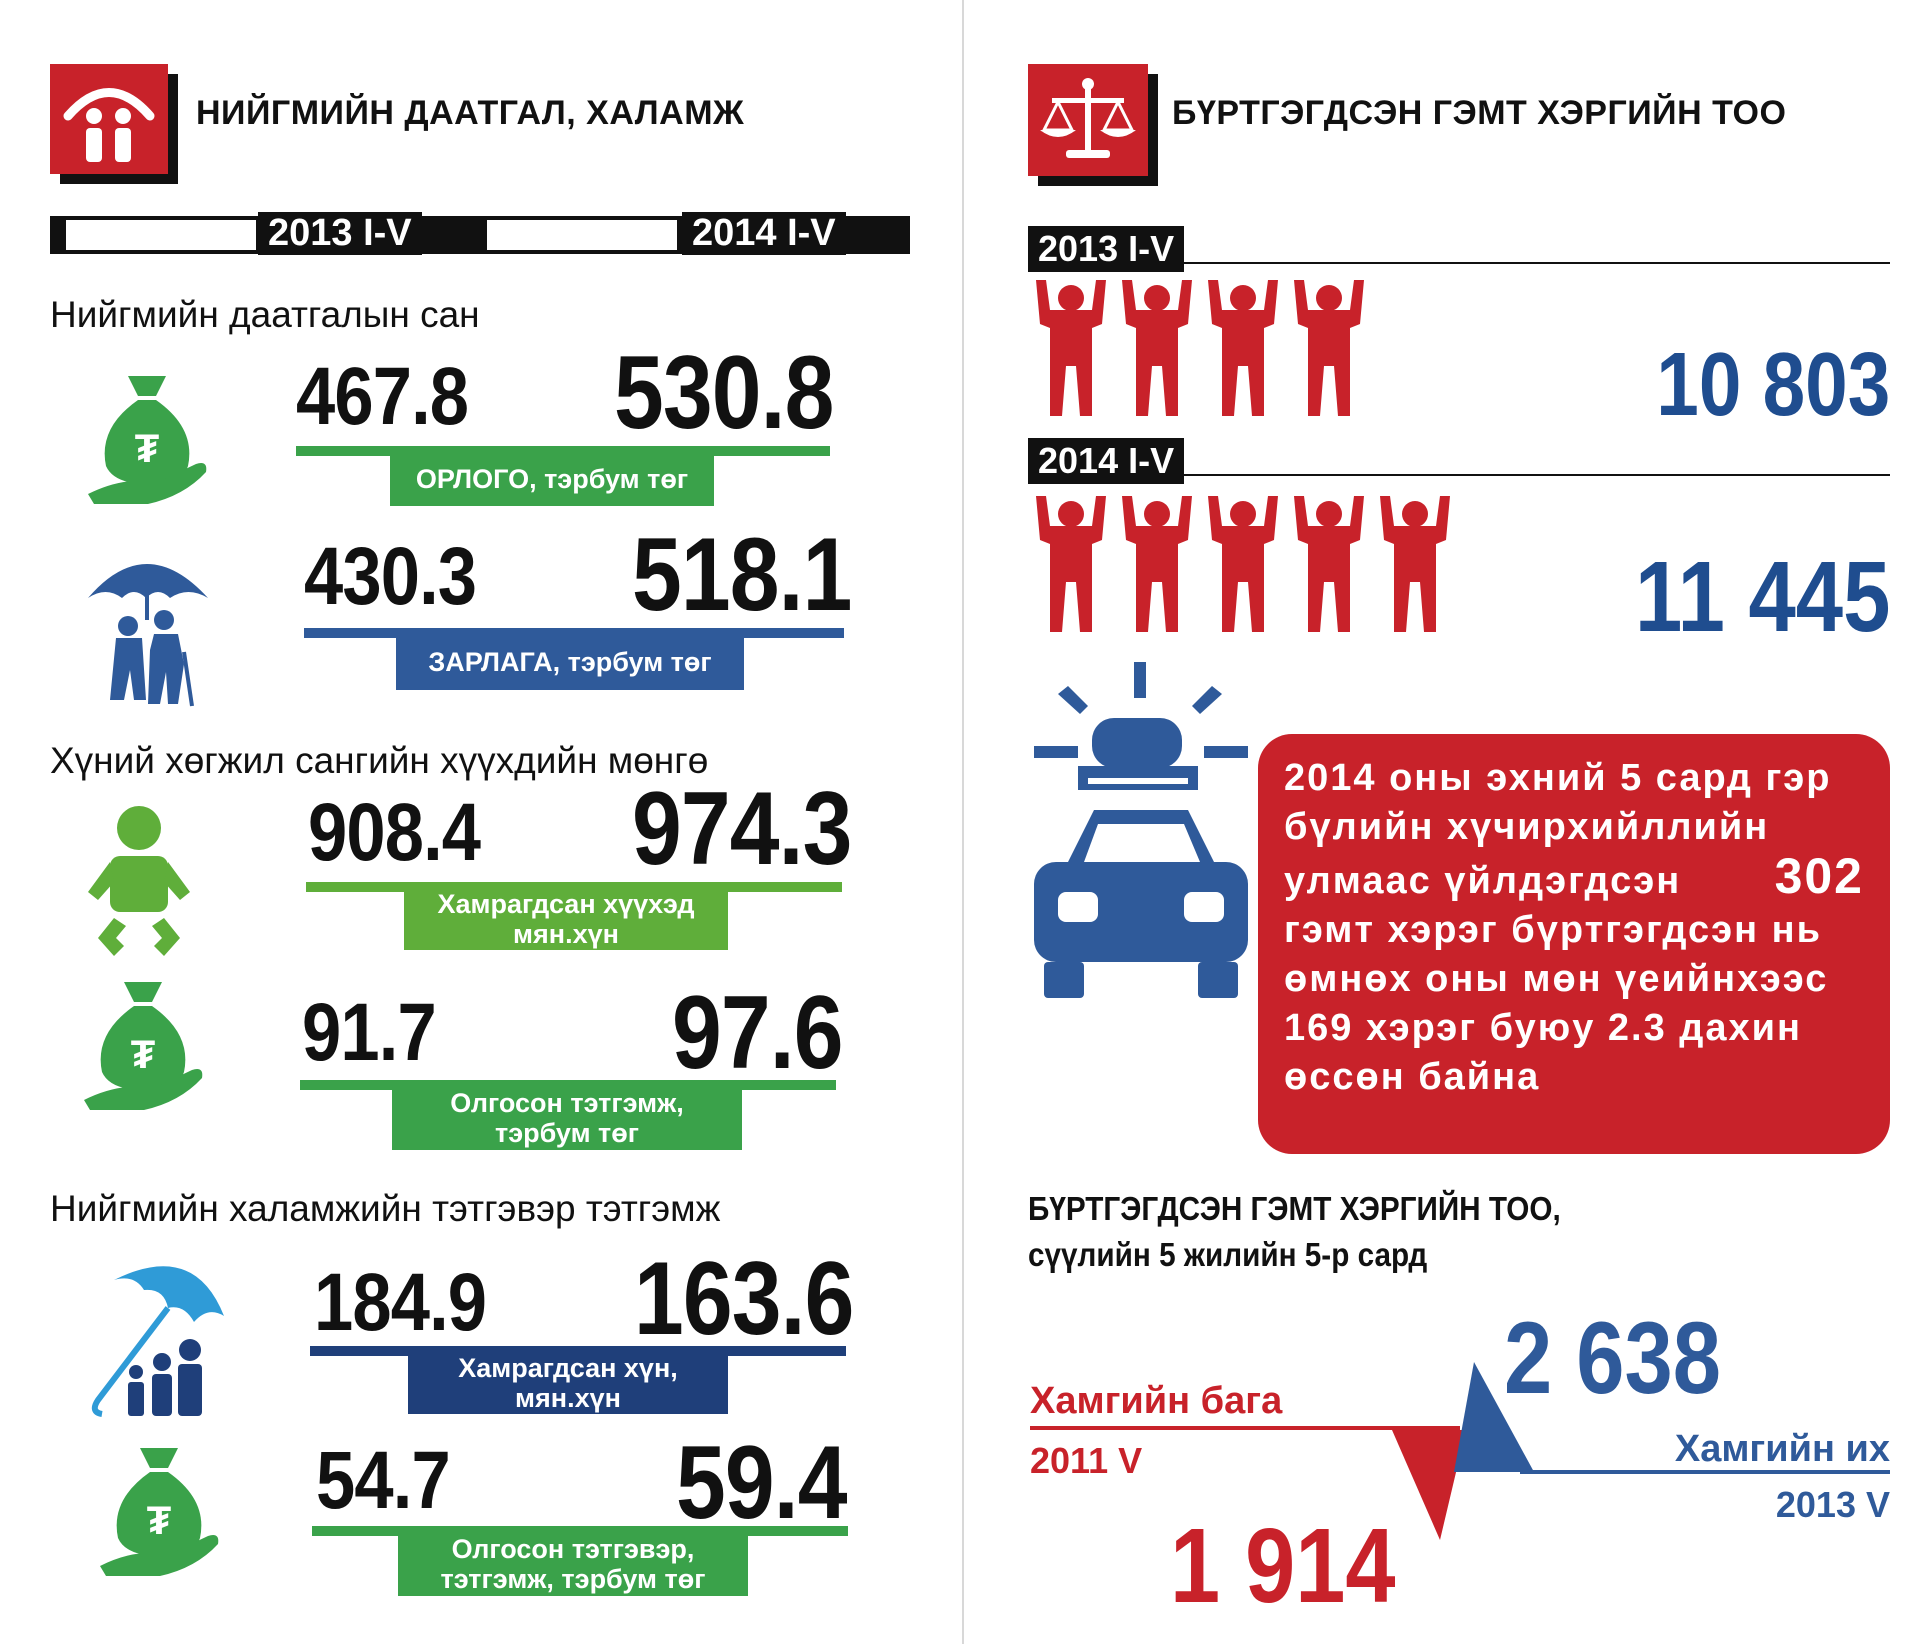 Image resolution: width=1920 pixels, height=1644 pixels. I want to click on note-line-7: өссөн байна, so click(1412, 1077).